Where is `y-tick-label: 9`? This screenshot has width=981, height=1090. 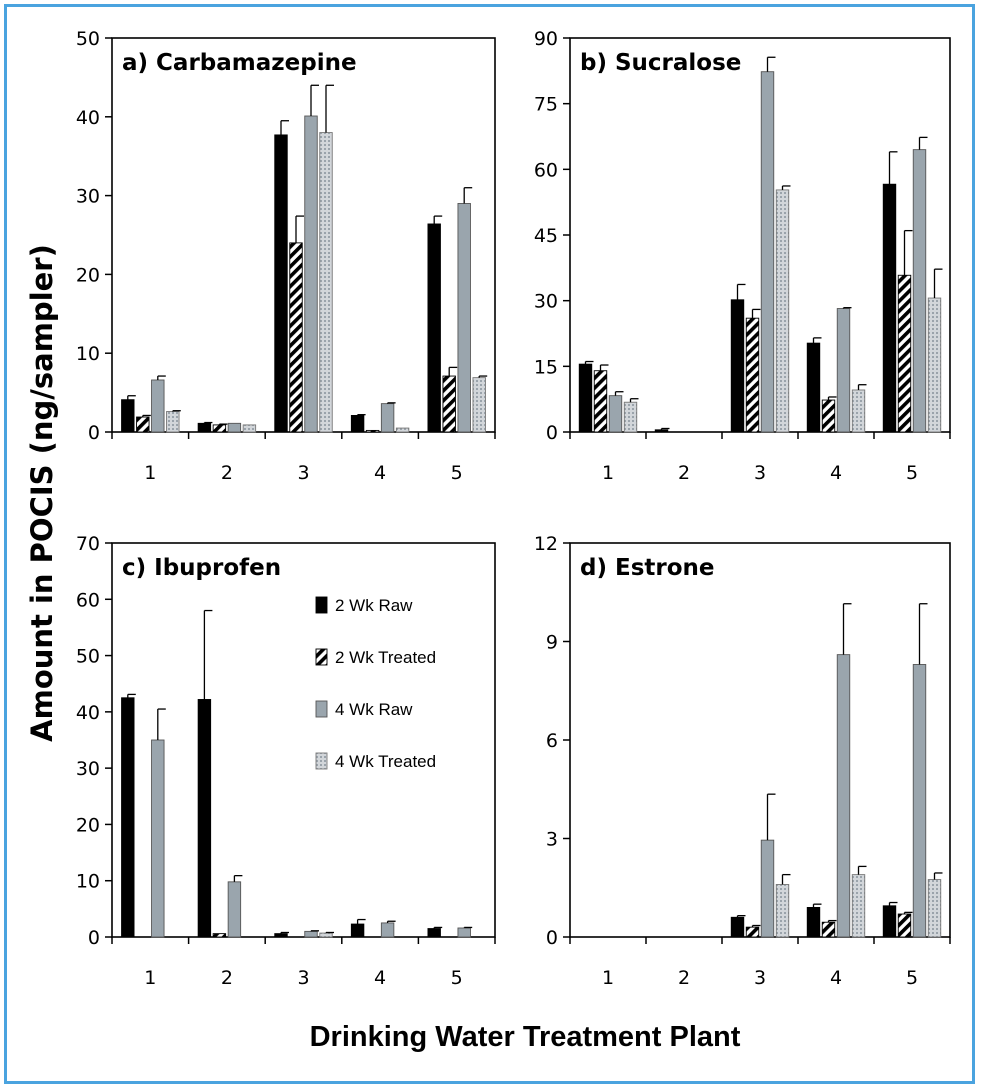 y-tick-label: 9 is located at coordinates (552, 643).